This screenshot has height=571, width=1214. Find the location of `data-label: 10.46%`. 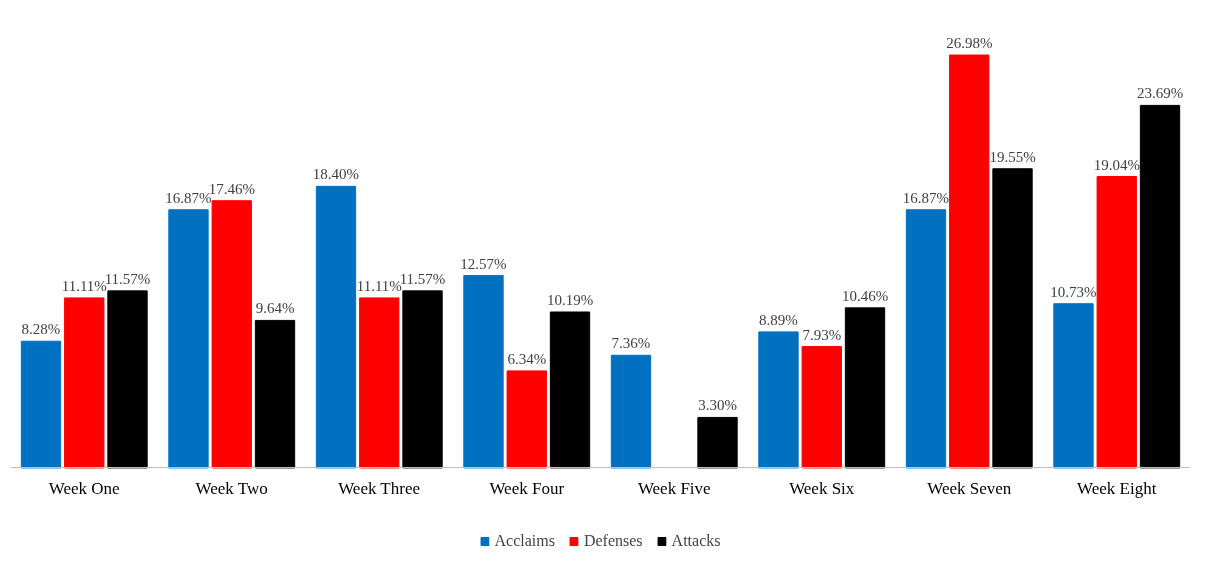

data-label: 10.46% is located at coordinates (865, 295).